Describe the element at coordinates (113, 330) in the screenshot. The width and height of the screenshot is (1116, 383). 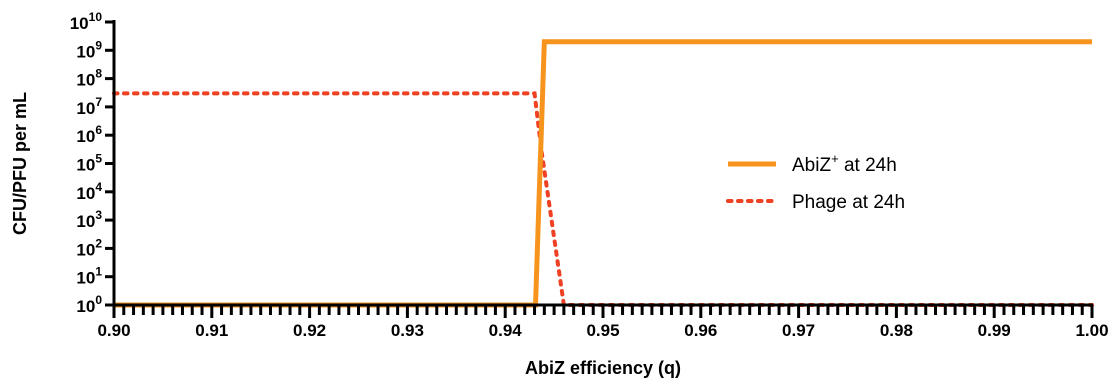
I see `x-tick-label: 0.90` at that location.